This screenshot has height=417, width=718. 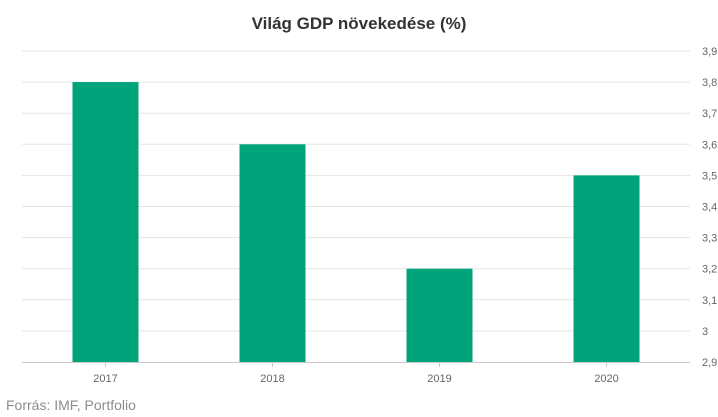 What do you see at coordinates (709, 176) in the screenshot?
I see `y-tick-label: 3,5` at bounding box center [709, 176].